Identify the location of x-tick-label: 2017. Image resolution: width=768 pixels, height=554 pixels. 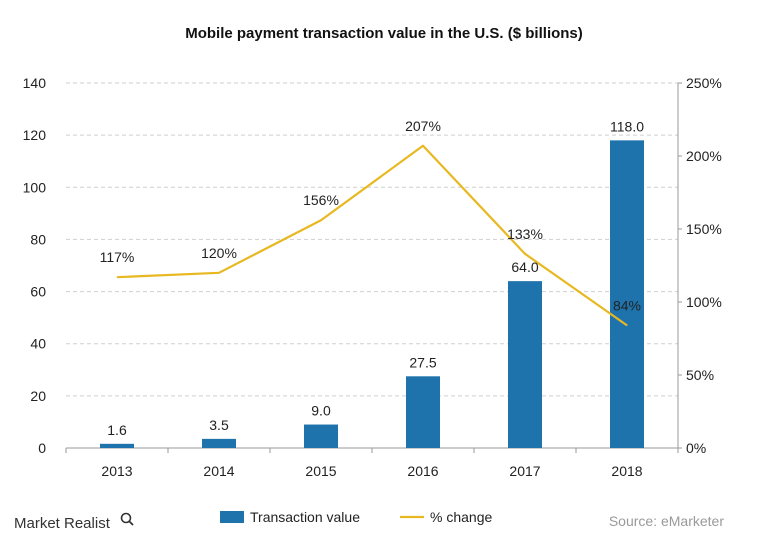
(524, 471).